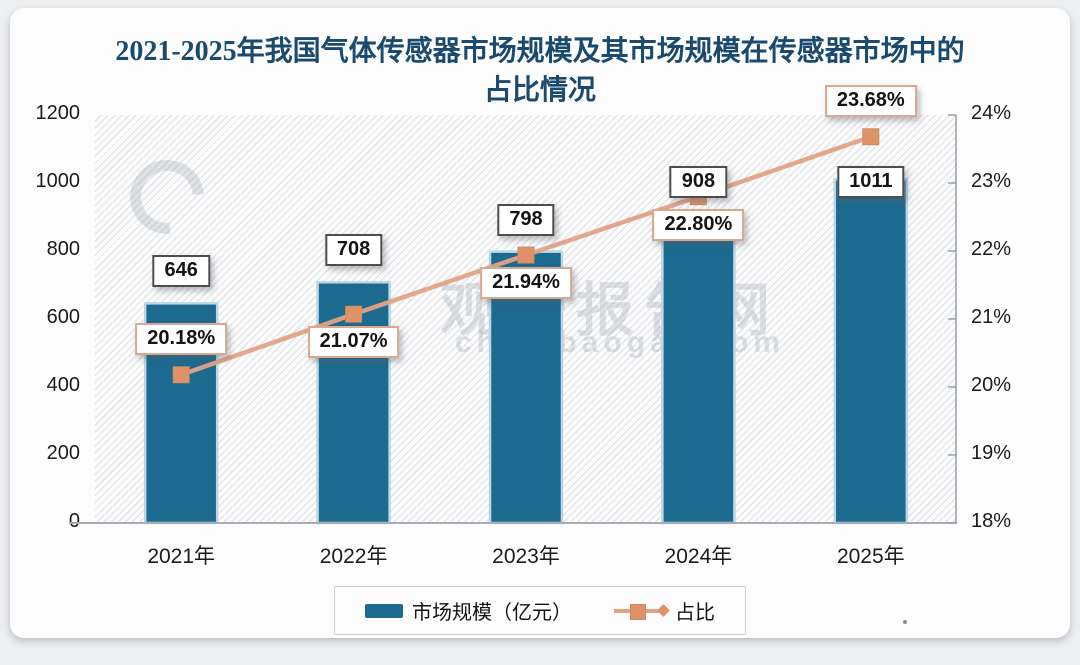  I want to click on pct-label: 20.18%, so click(181, 338).